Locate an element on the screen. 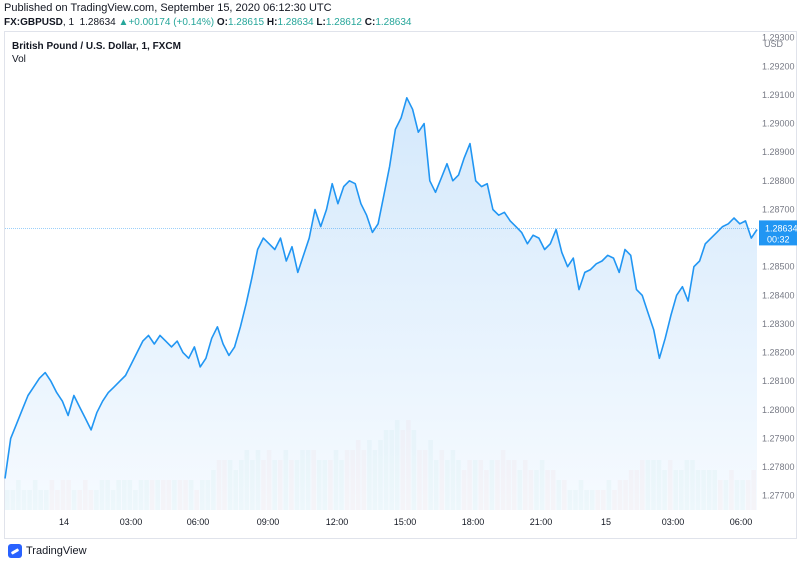 The image size is (800, 561). legend-volume: Vol is located at coordinates (19, 59).